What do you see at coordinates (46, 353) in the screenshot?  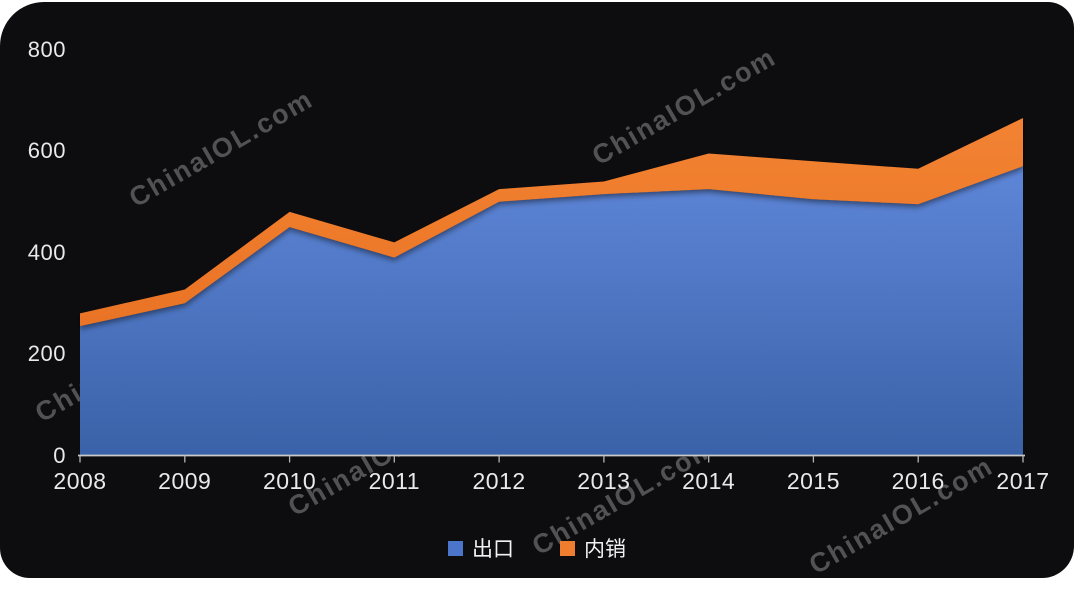 I see `y-axis-tick-label: 200` at bounding box center [46, 353].